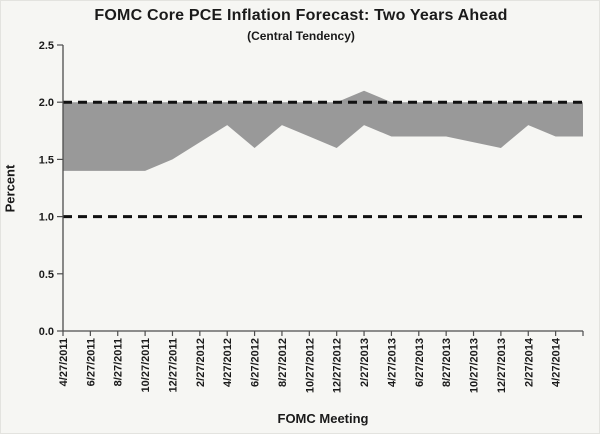  What do you see at coordinates (529, 362) in the screenshot?
I see `x-tick-label: 2/27/2014` at bounding box center [529, 362].